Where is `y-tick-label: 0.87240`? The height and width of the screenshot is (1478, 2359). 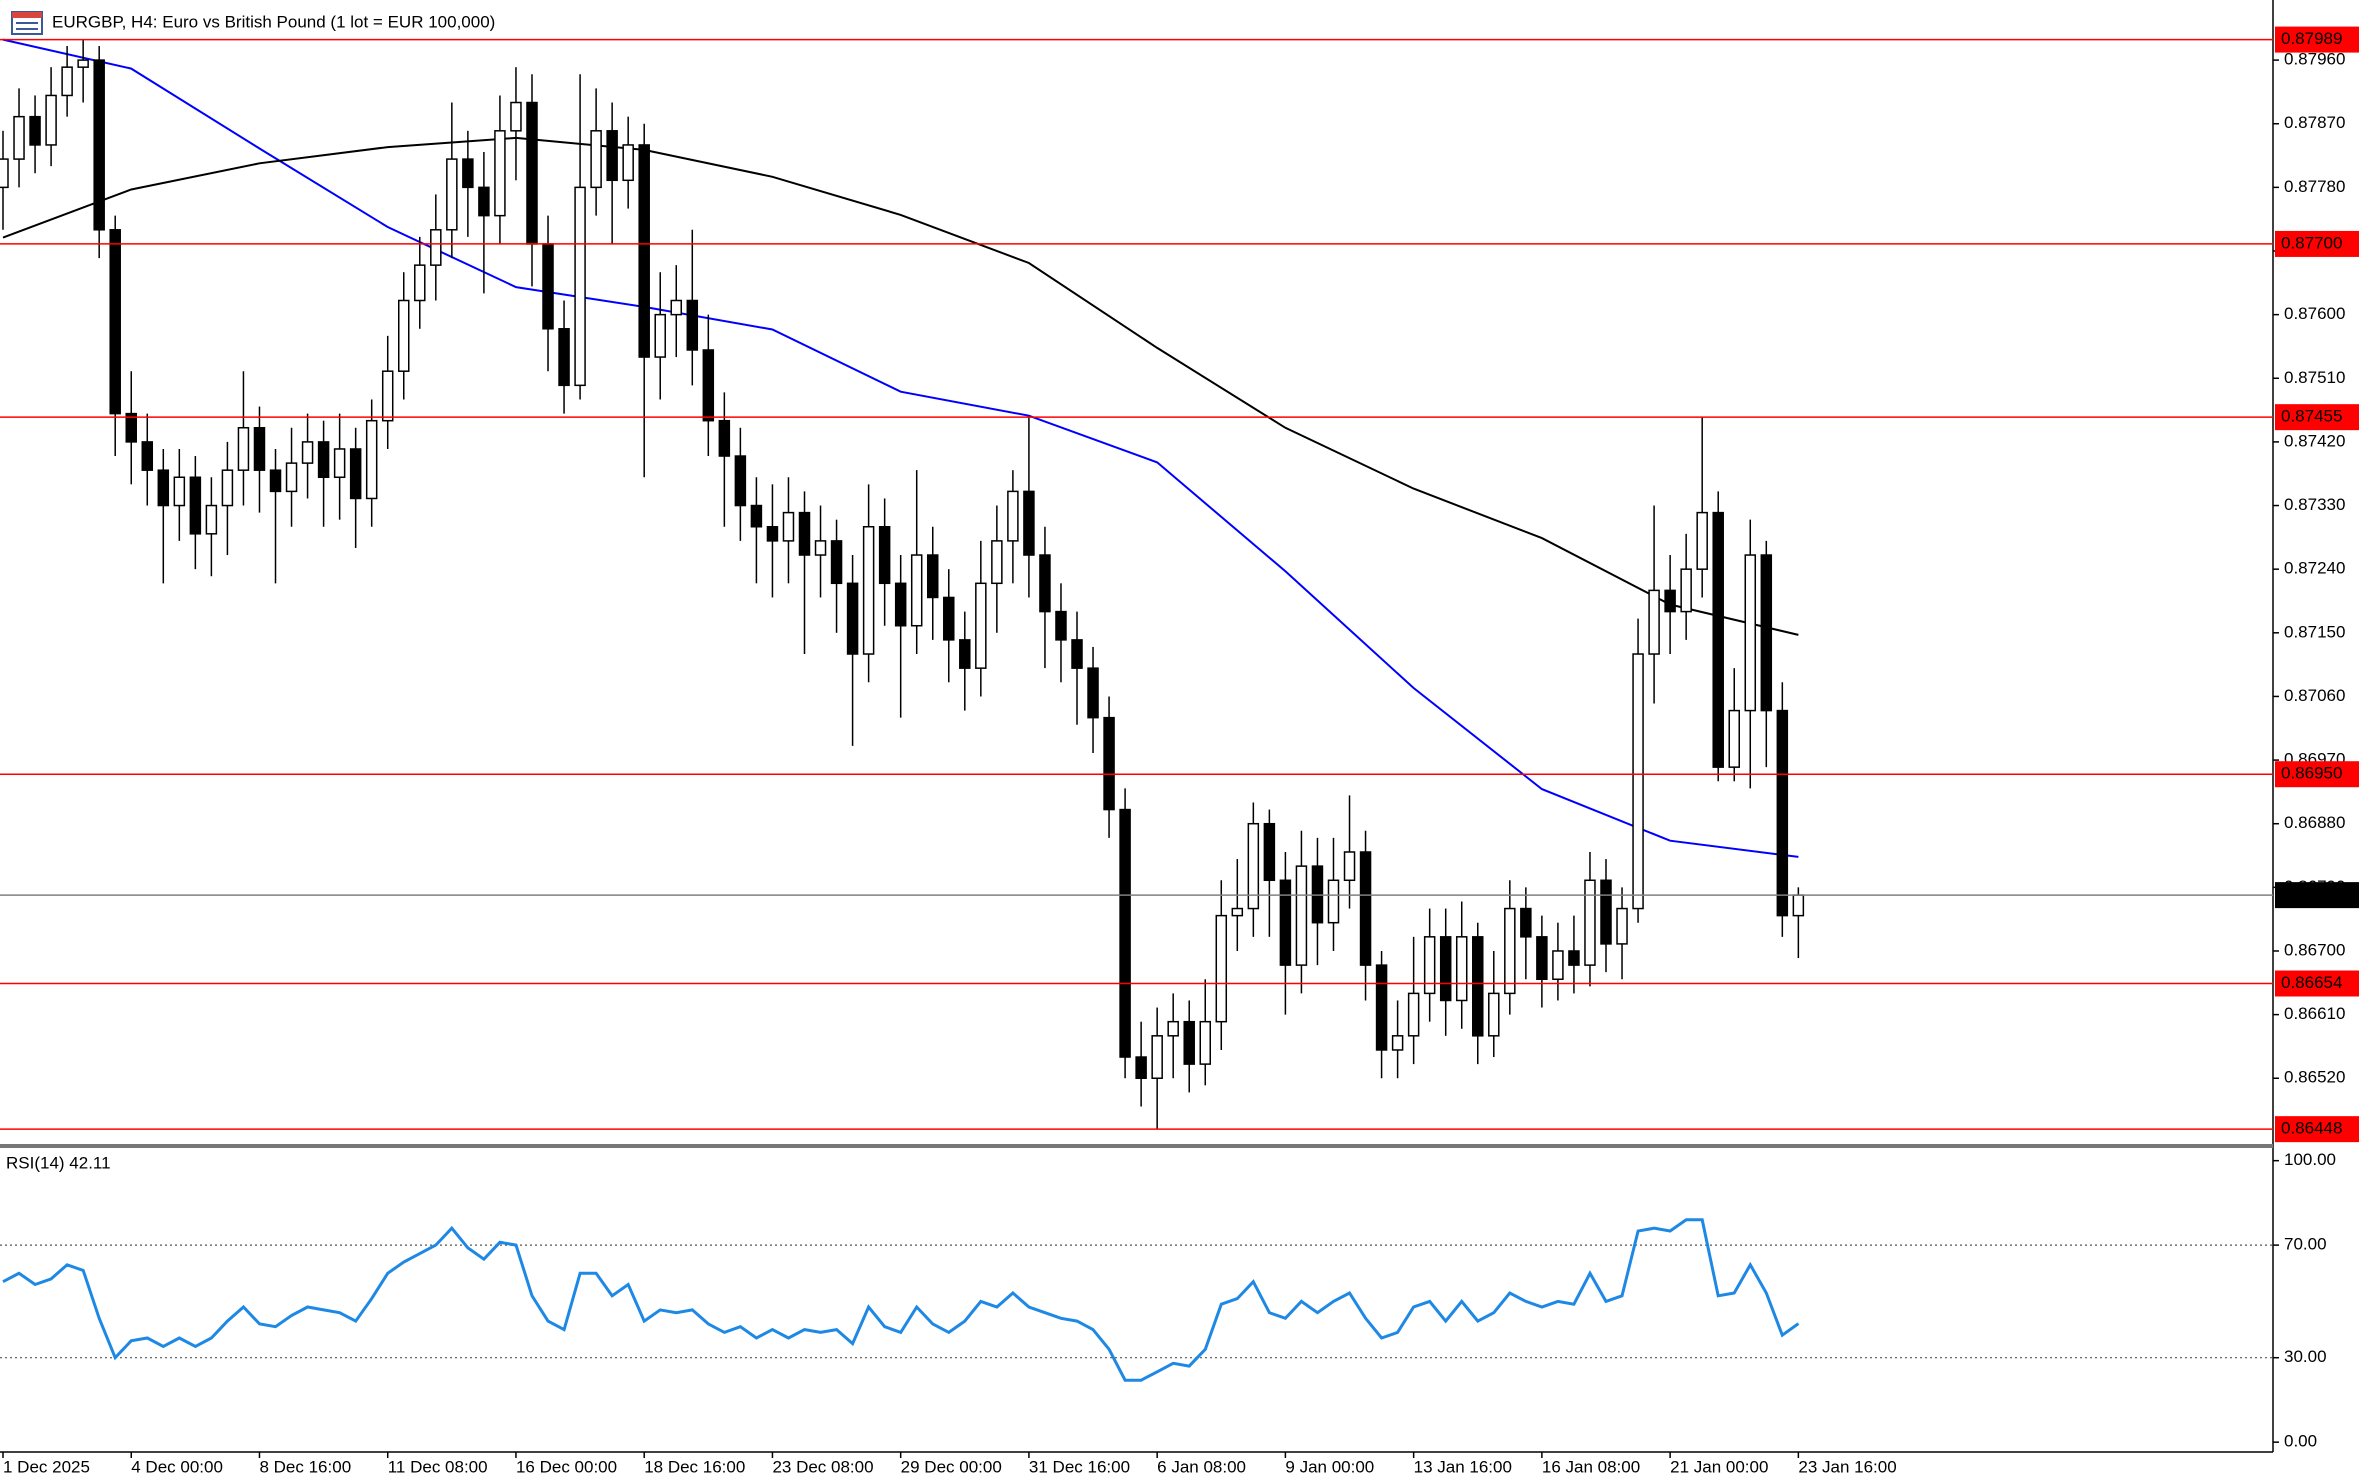
y-tick-label: 0.87240 is located at coordinates (2314, 568).